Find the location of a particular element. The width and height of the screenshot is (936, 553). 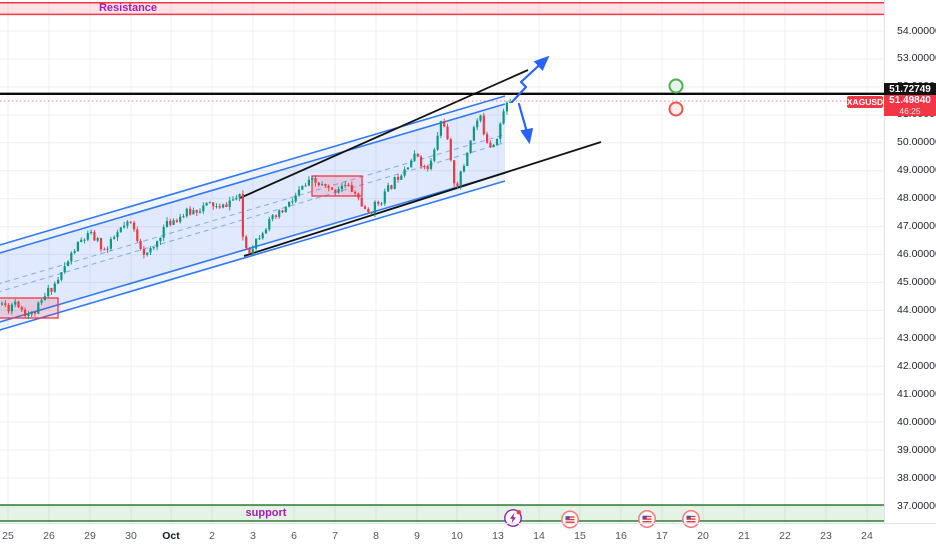

price-tick-label: 37.00000 is located at coordinates (916, 505).